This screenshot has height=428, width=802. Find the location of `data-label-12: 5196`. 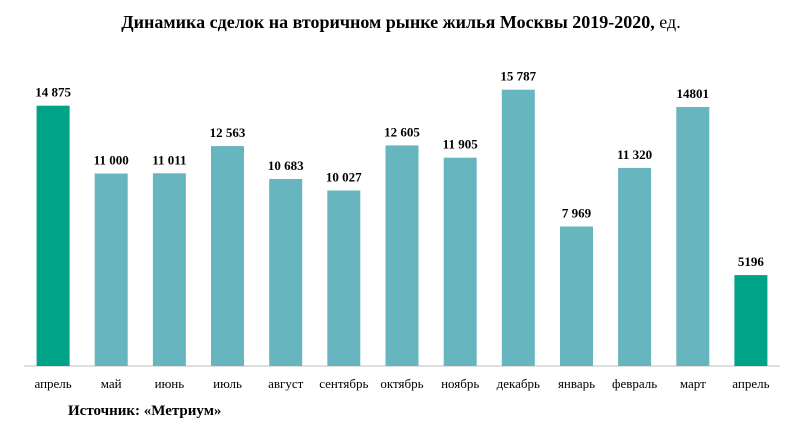

data-label-12: 5196 is located at coordinates (751, 261).